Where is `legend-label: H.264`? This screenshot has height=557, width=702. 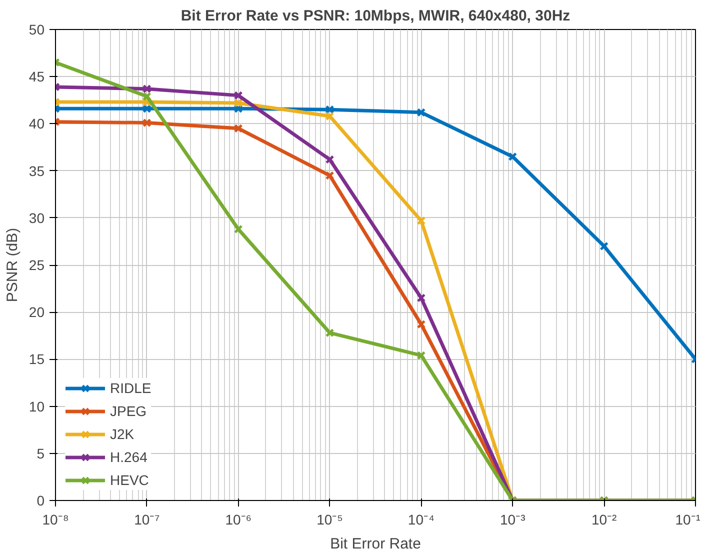
legend-label: H.264 is located at coordinates (129, 457).